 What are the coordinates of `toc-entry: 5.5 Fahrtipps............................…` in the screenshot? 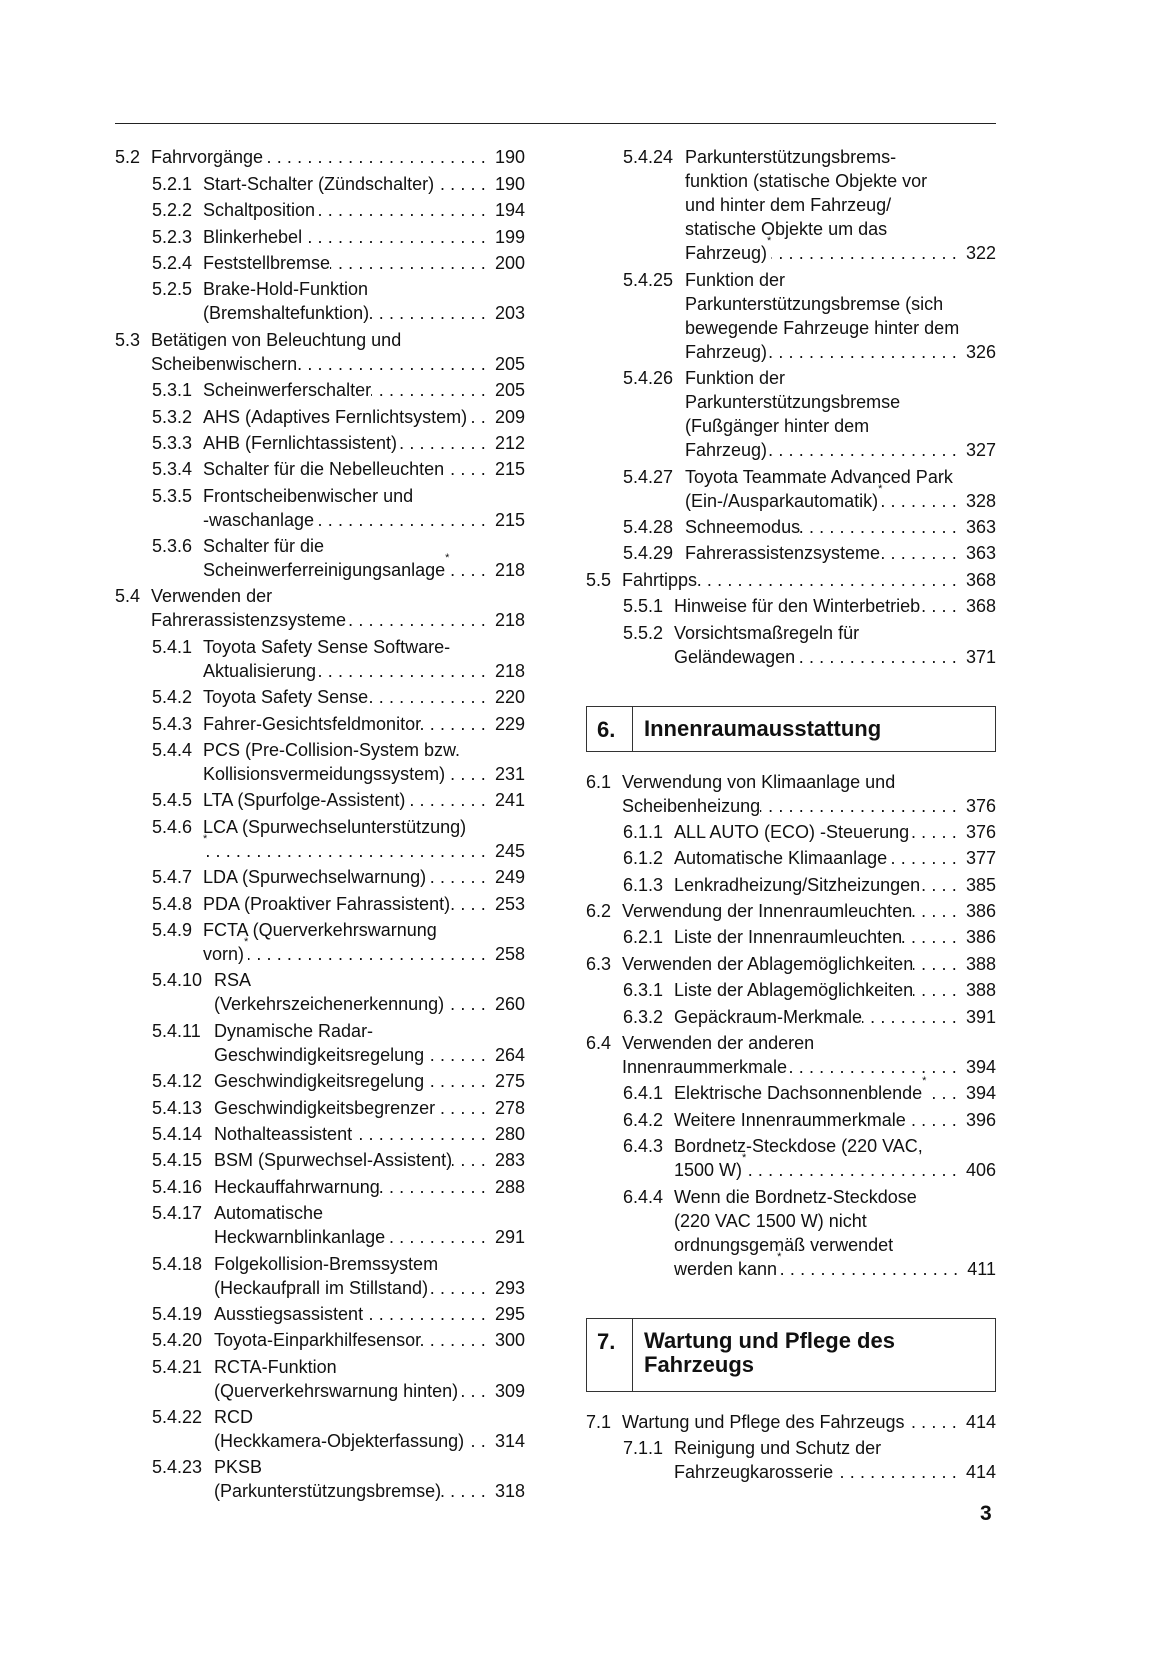 It's located at (791, 580).